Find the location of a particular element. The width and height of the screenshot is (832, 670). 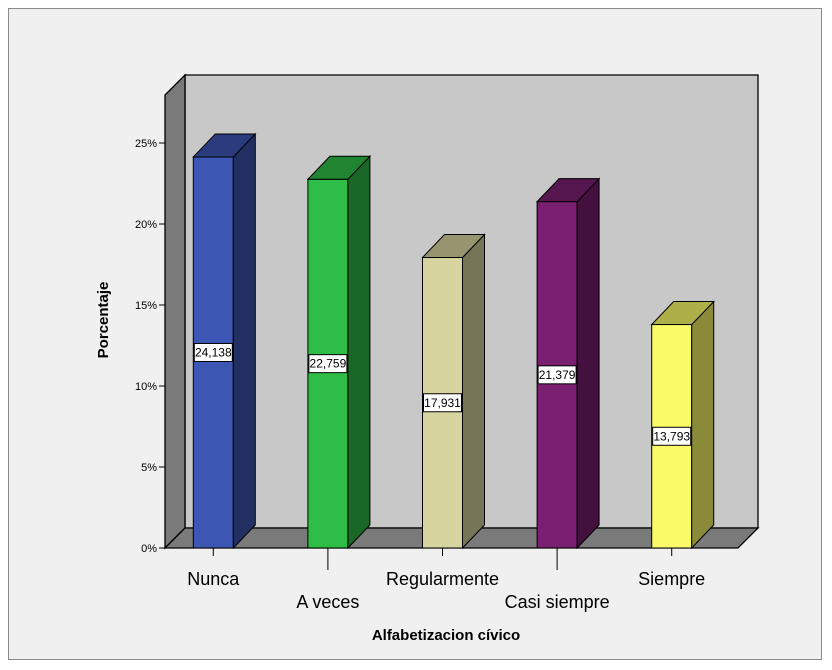

y-tick-label: 5% is located at coordinates (149, 468).